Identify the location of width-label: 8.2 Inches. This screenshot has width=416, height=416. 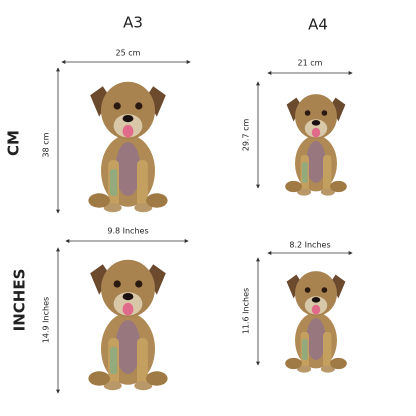
(309, 245).